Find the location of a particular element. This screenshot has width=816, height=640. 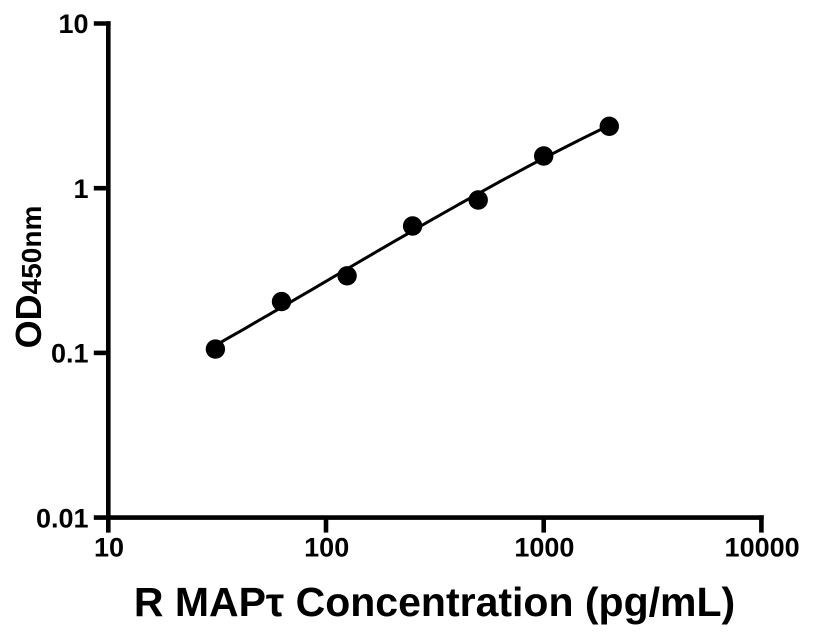

svg-text: 1 is located at coordinates (80, 189).